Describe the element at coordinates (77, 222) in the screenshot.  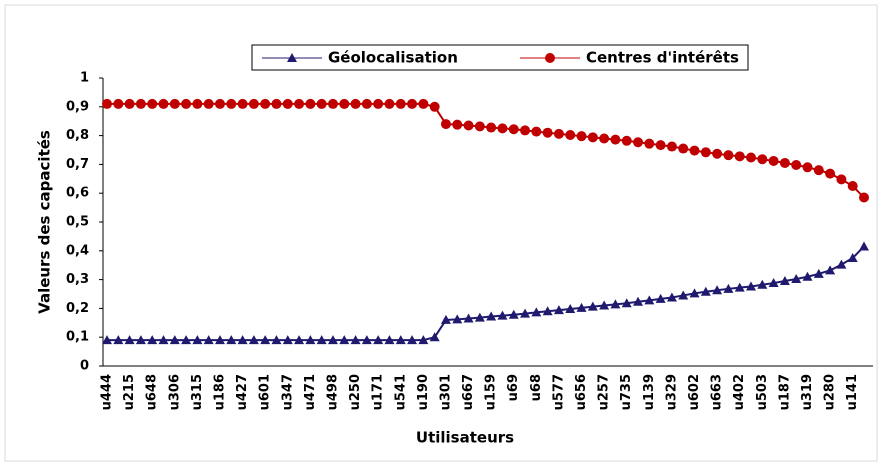
I see `y-tick-label: 0,5` at that location.